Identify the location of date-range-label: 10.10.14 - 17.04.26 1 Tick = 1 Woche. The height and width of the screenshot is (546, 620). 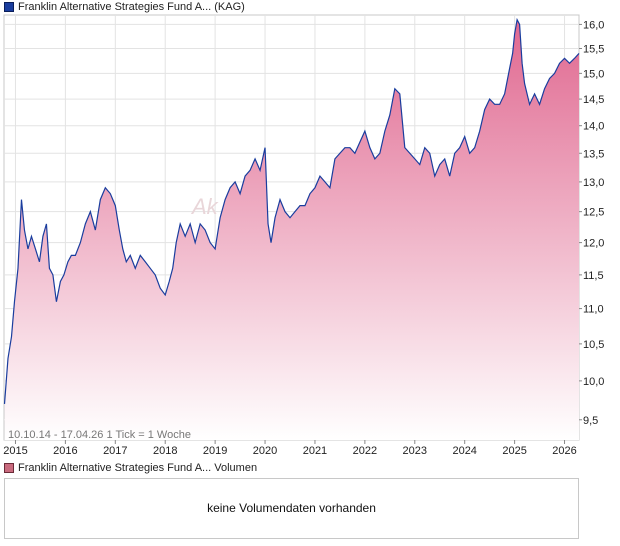
(99, 435).